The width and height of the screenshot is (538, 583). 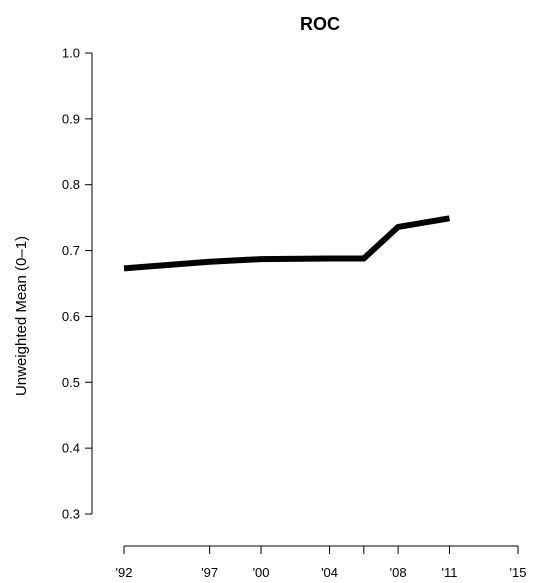 I want to click on y-tick-label: 0.6, so click(x=71, y=316).